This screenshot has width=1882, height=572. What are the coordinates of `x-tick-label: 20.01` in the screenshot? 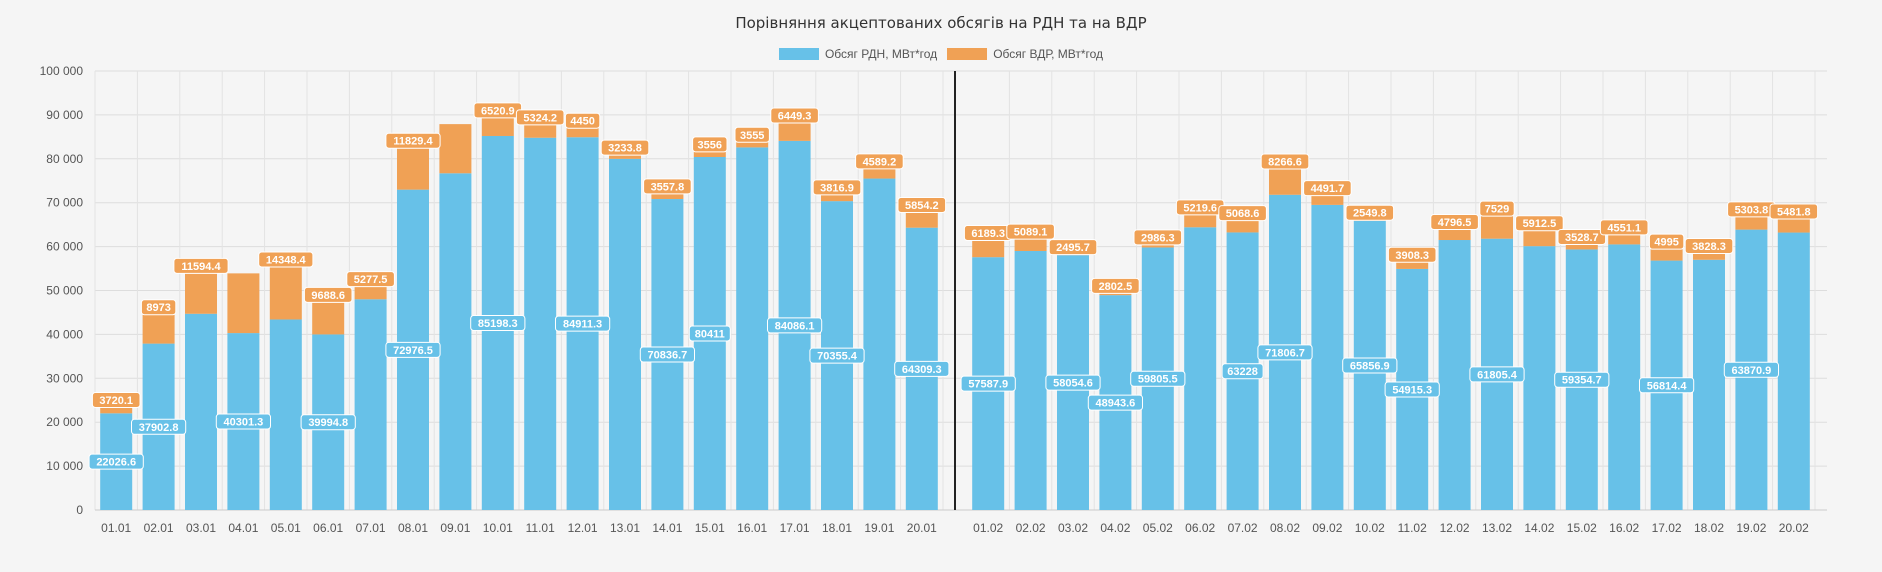 It's located at (922, 528).